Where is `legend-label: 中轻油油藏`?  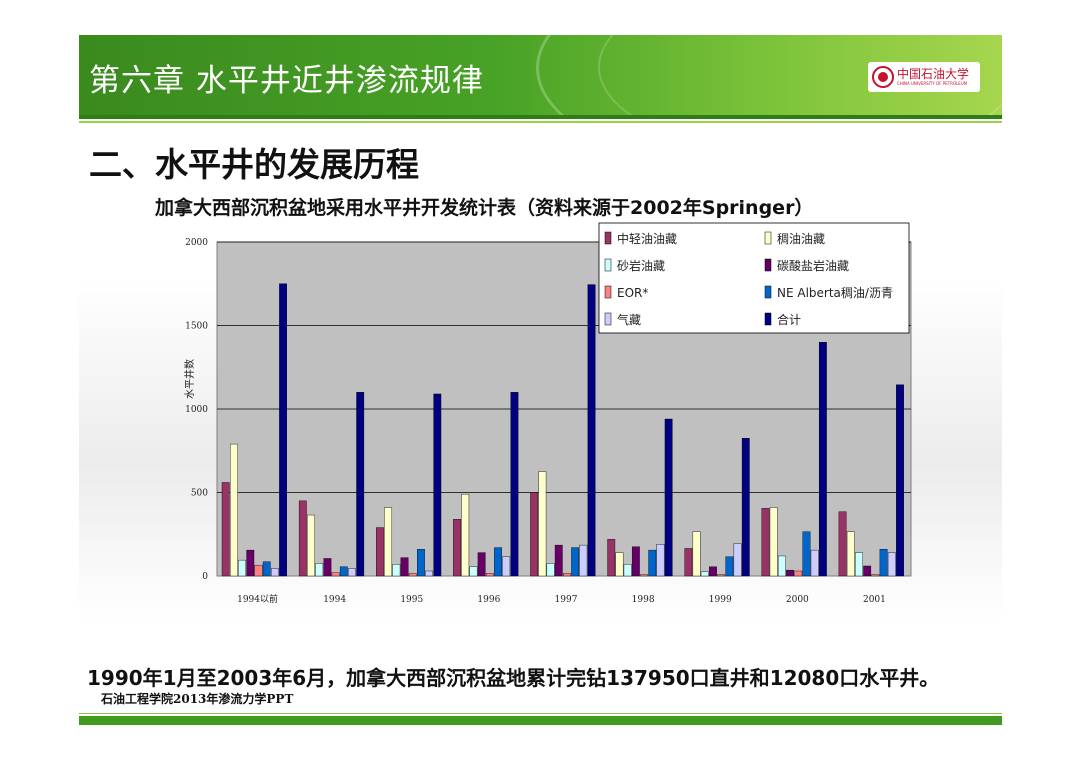
legend-label: 中轻油油藏 is located at coordinates (647, 238).